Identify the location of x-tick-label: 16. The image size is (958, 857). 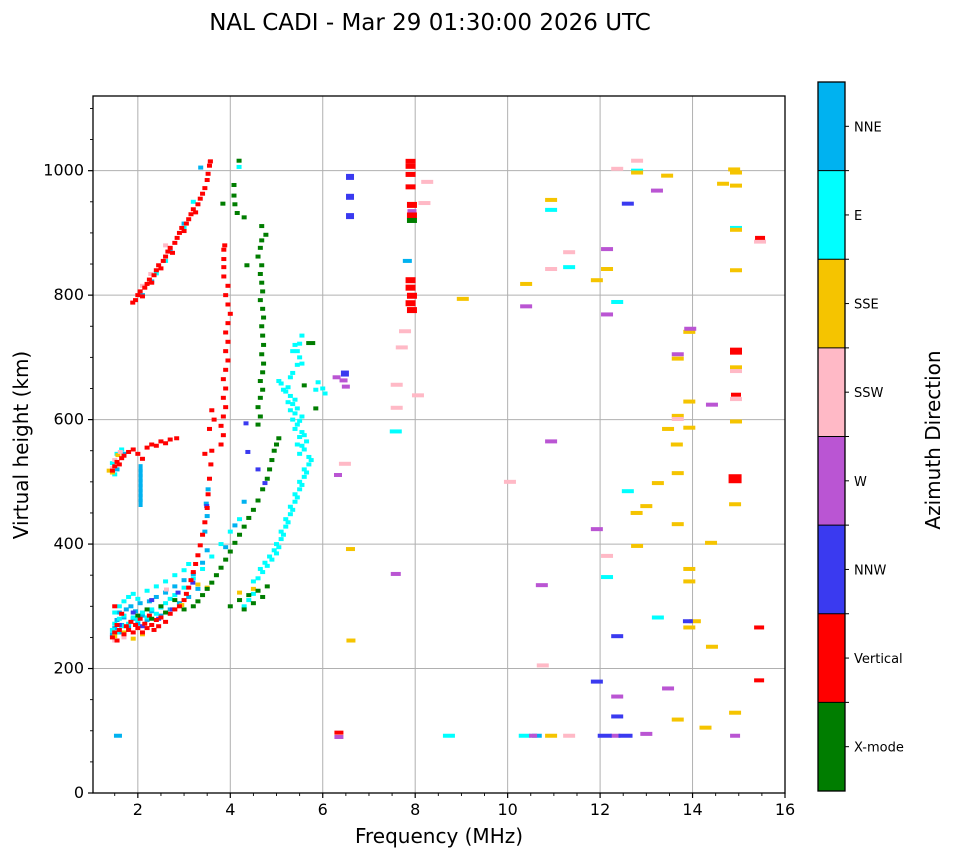
(785, 809).